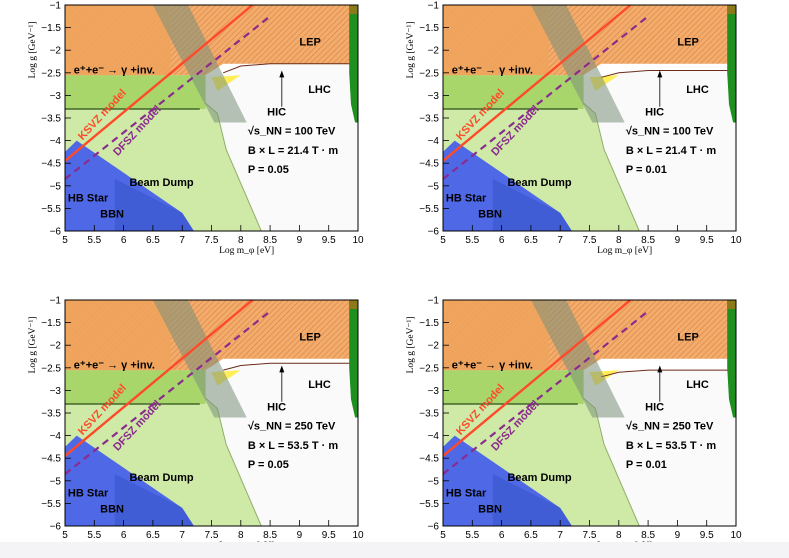 The width and height of the screenshot is (789, 558). What do you see at coordinates (329, 240) in the screenshot?
I see `panel-top-left-x-tick-label: 9.5` at bounding box center [329, 240].